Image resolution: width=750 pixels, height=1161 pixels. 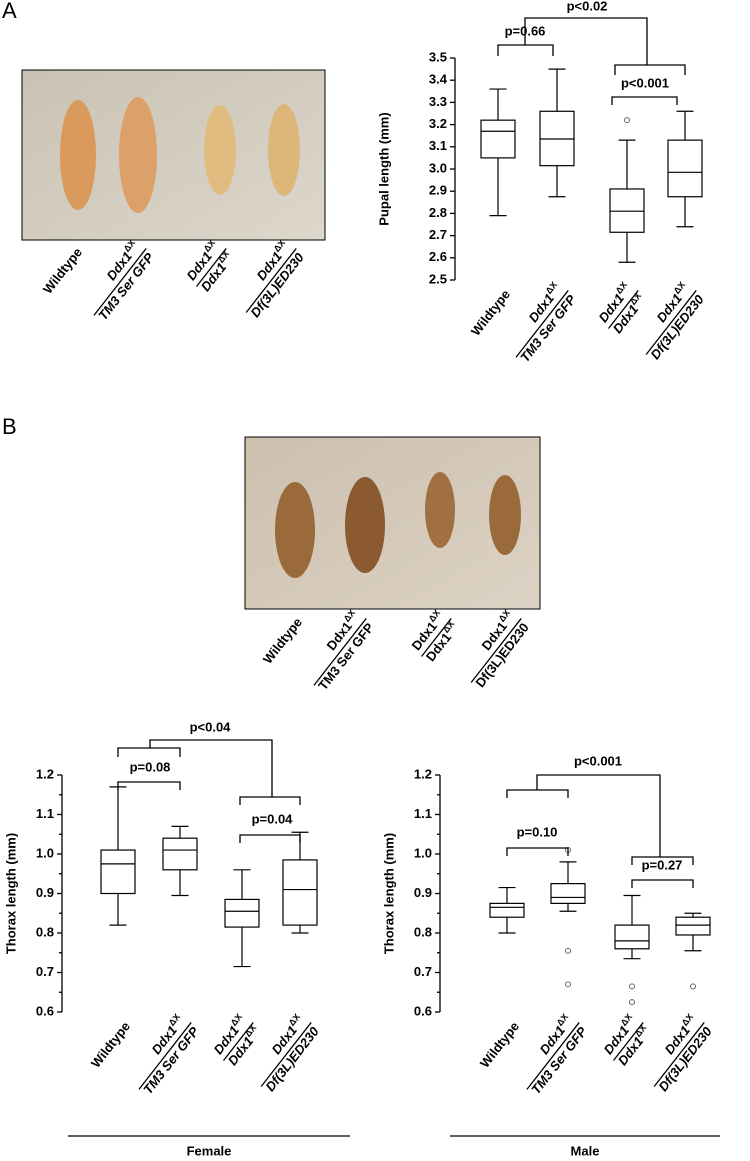 What do you see at coordinates (438, 56) in the screenshot?
I see `y-tick-label: 3.5` at bounding box center [438, 56].